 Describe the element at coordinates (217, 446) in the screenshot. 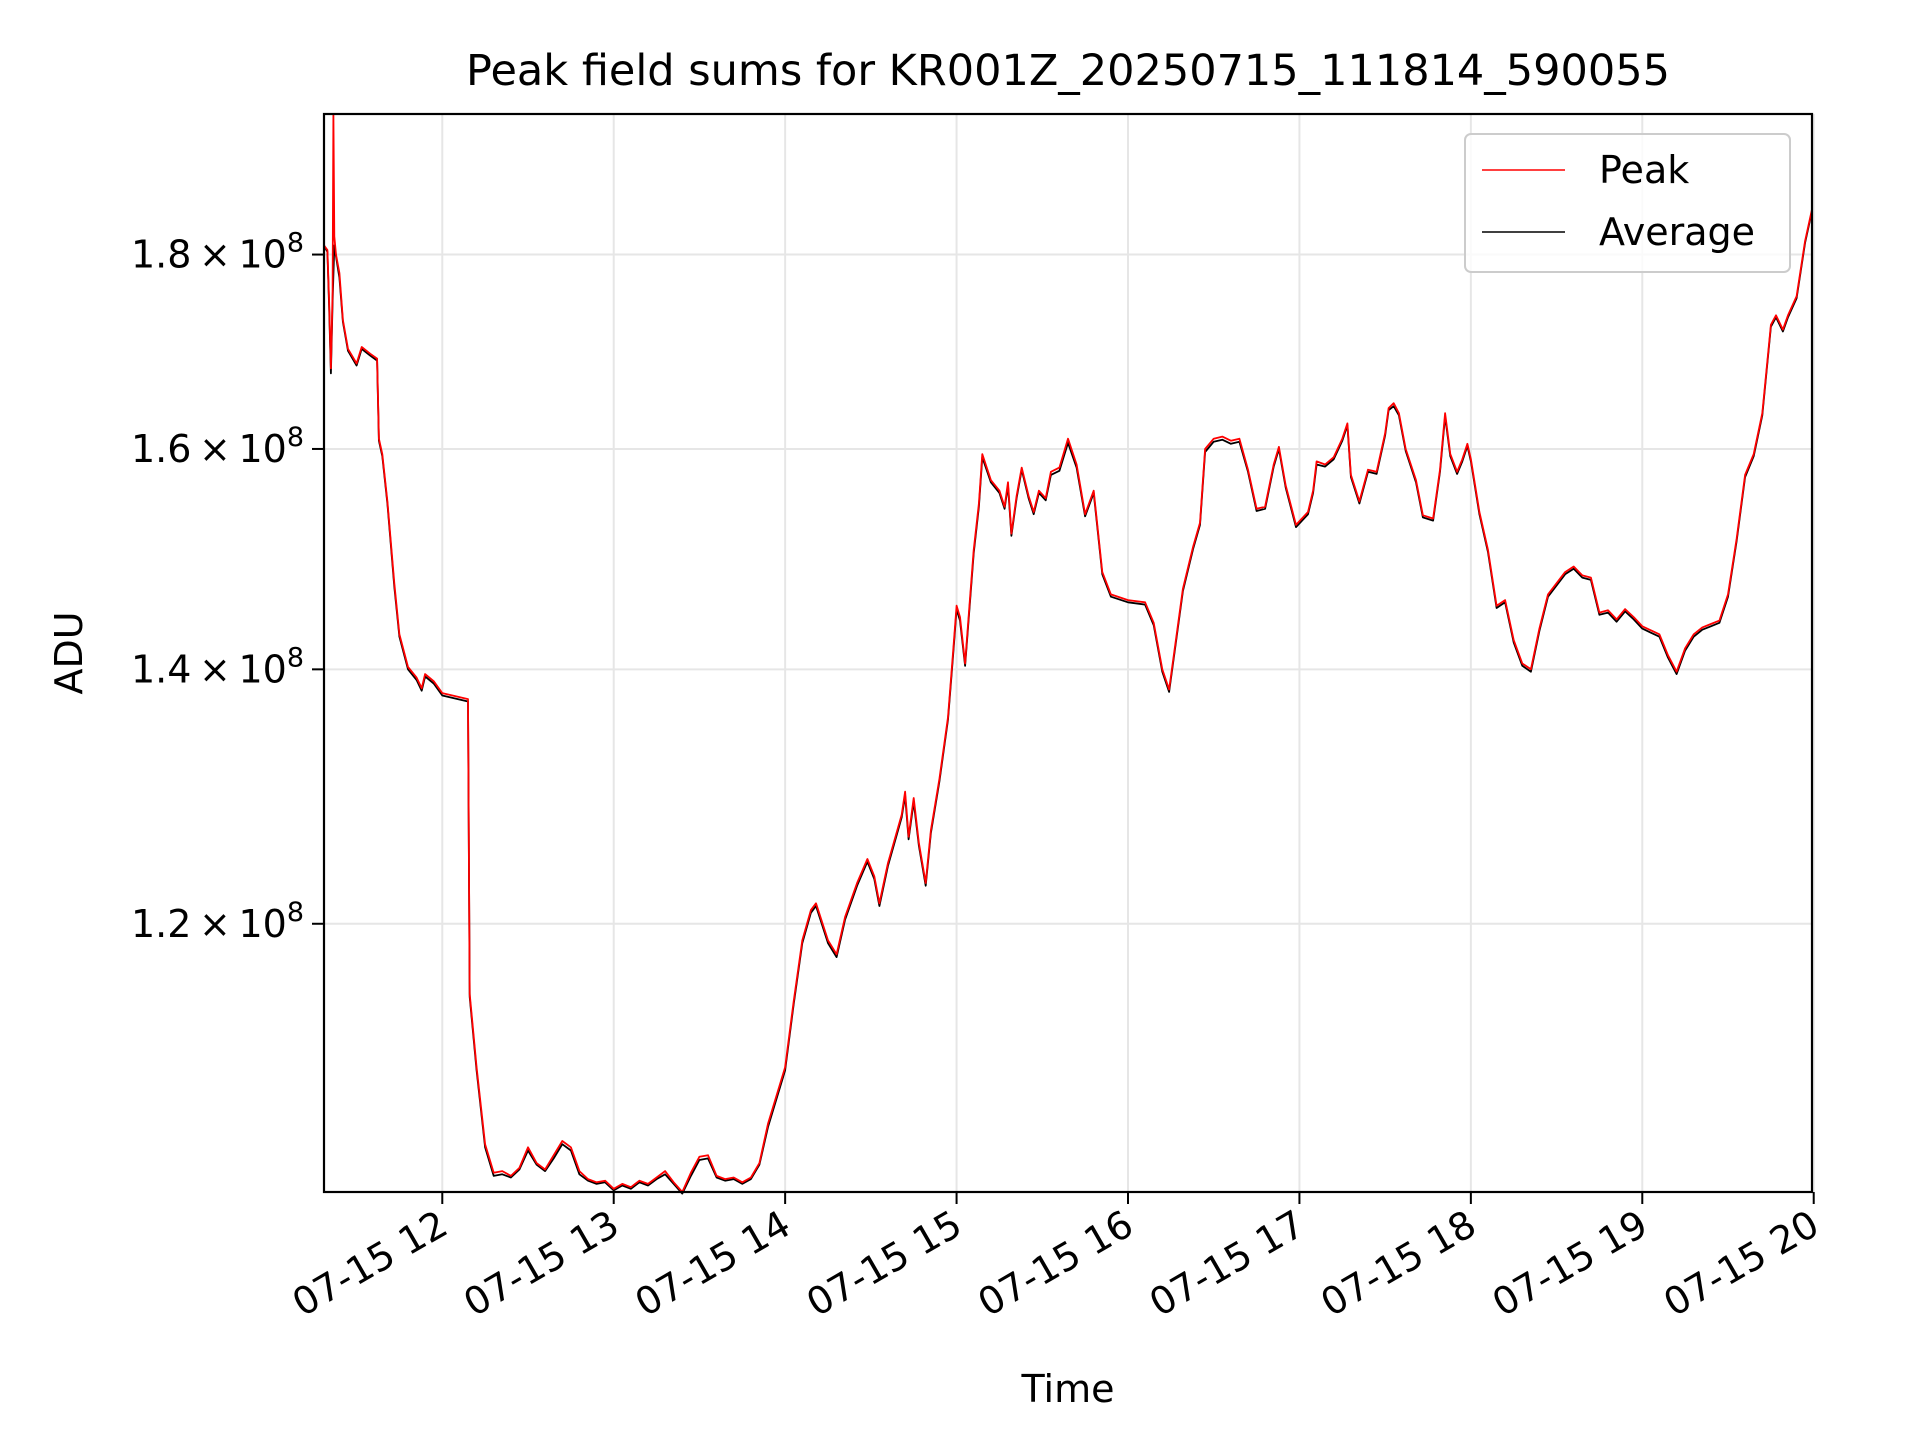

I see `y-tick-label: 1.6 × 108` at that location.